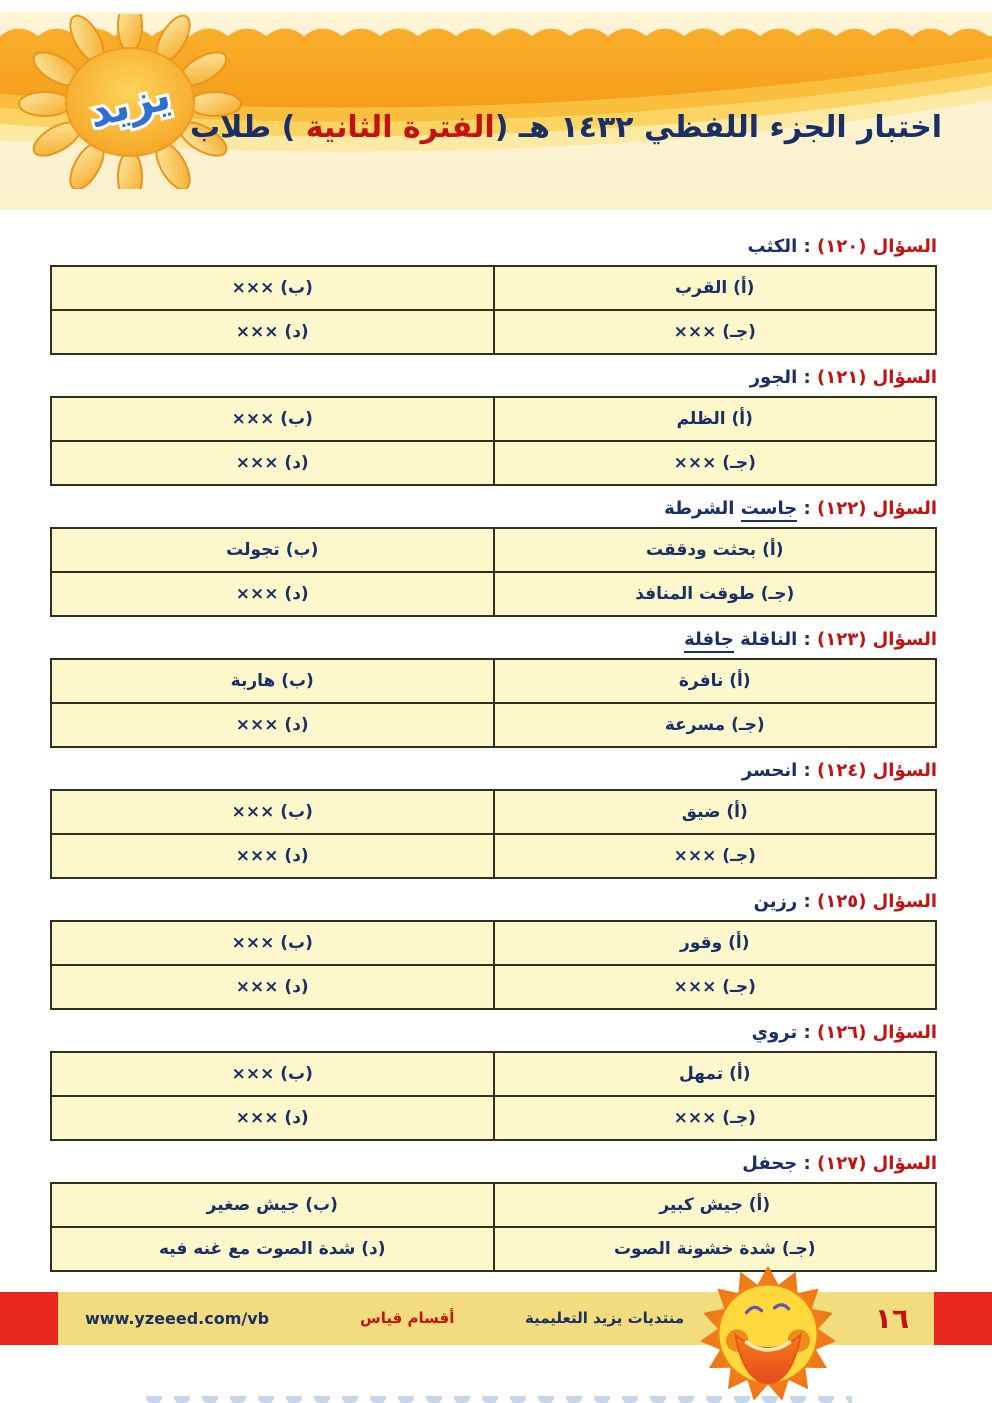 This screenshot has width=992, height=1403. What do you see at coordinates (493, 641) in the screenshot?
I see `question-title: السؤال (١٢٣) : الناقلة جافلة` at bounding box center [493, 641].